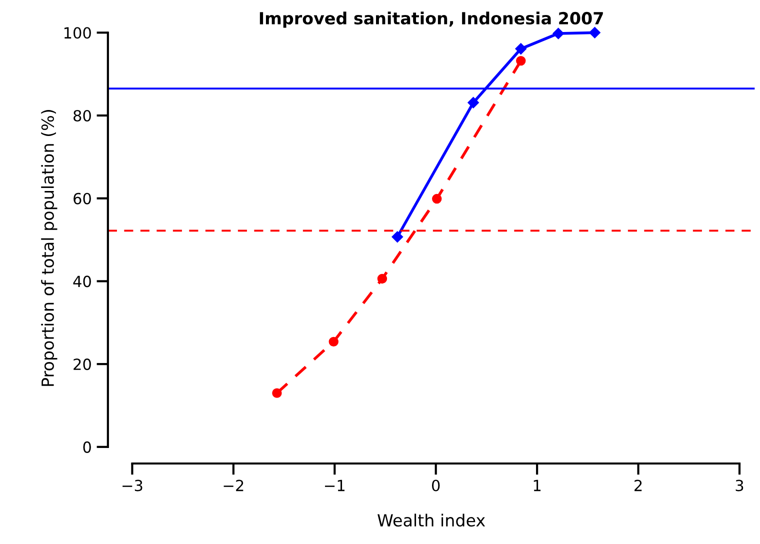 The image size is (760, 544). I want to click on x-tick-label: 2, so click(638, 486).